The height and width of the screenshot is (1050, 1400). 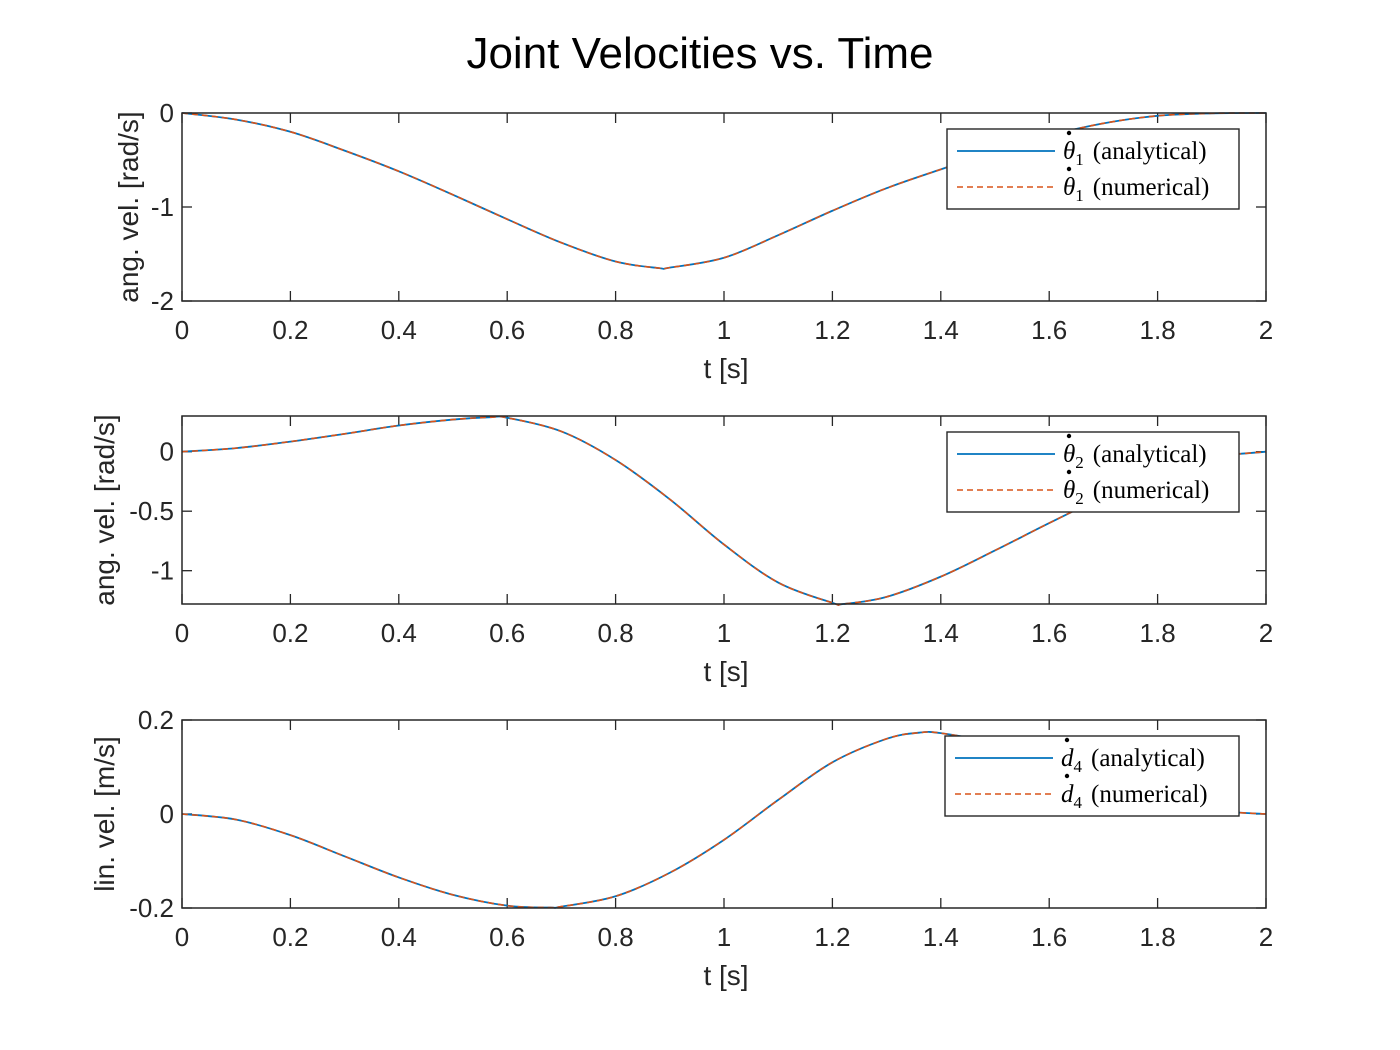 I want to click on legend-entry-analytical: d4 (analytical), so click(x=1133, y=760).